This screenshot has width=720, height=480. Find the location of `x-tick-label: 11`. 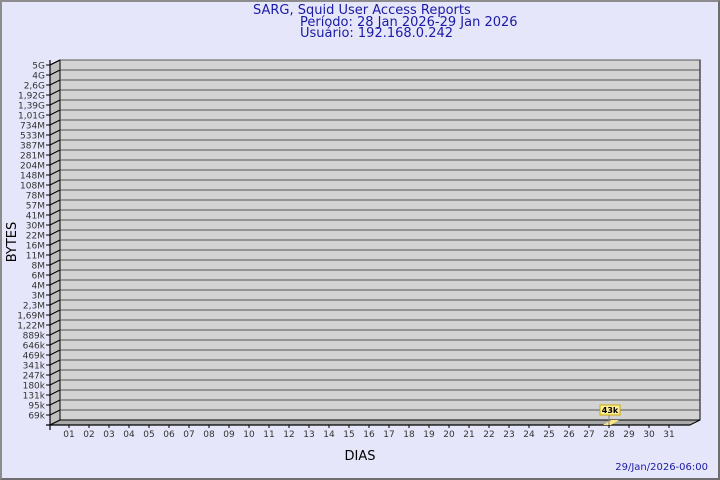

x-tick-label: 11 is located at coordinates (268, 435).